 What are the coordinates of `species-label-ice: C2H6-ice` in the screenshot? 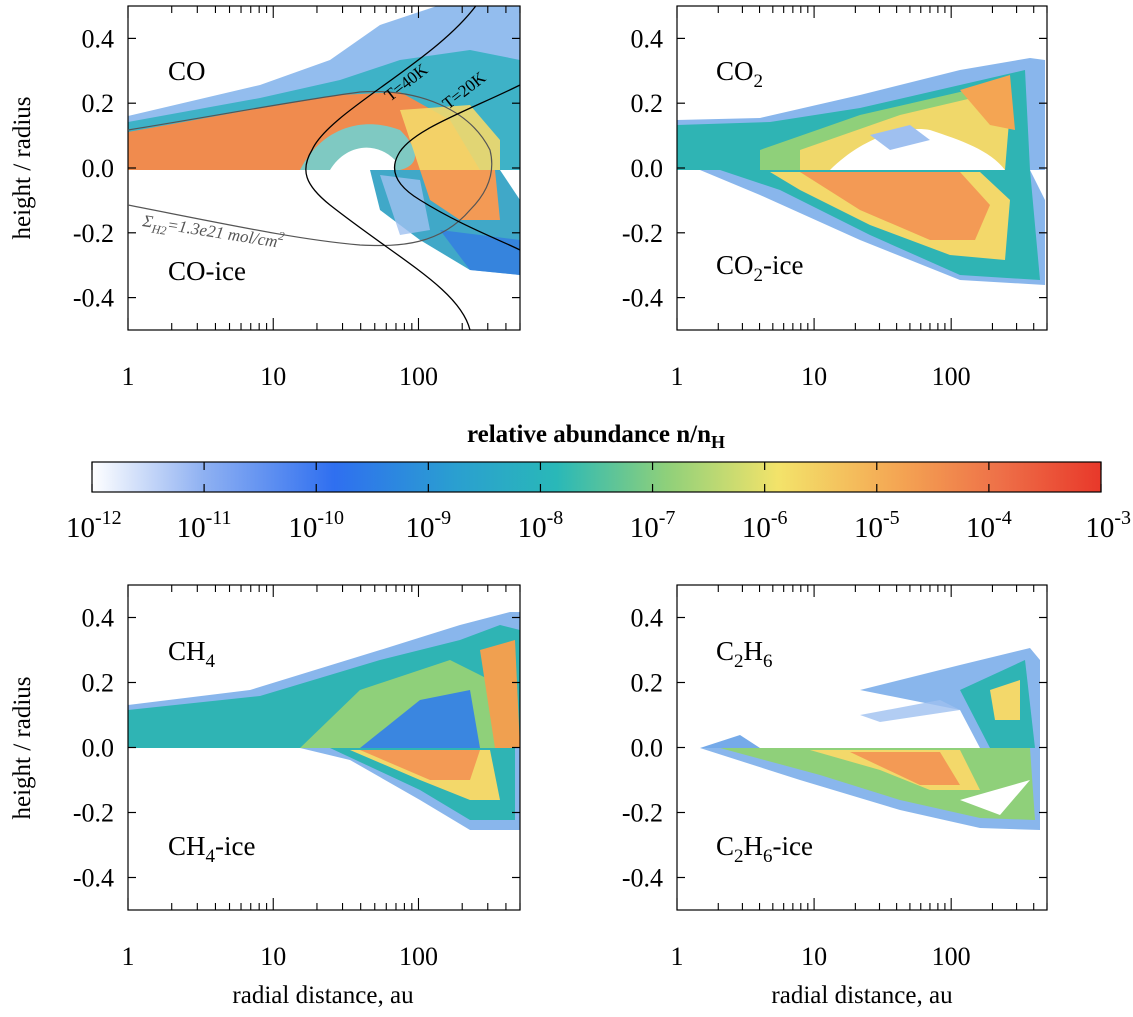 It's located at (764, 849).